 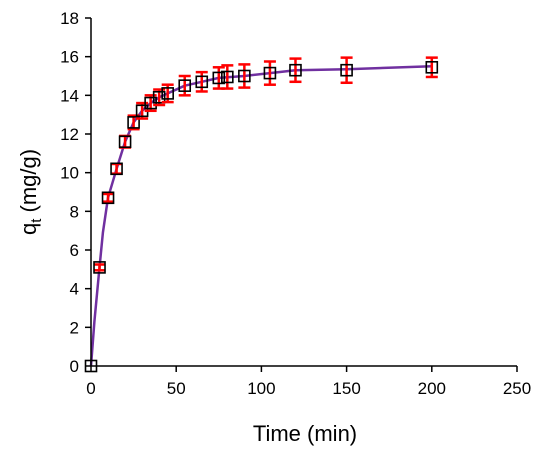 I want to click on x-tick-label: 150, so click(x=346, y=388).